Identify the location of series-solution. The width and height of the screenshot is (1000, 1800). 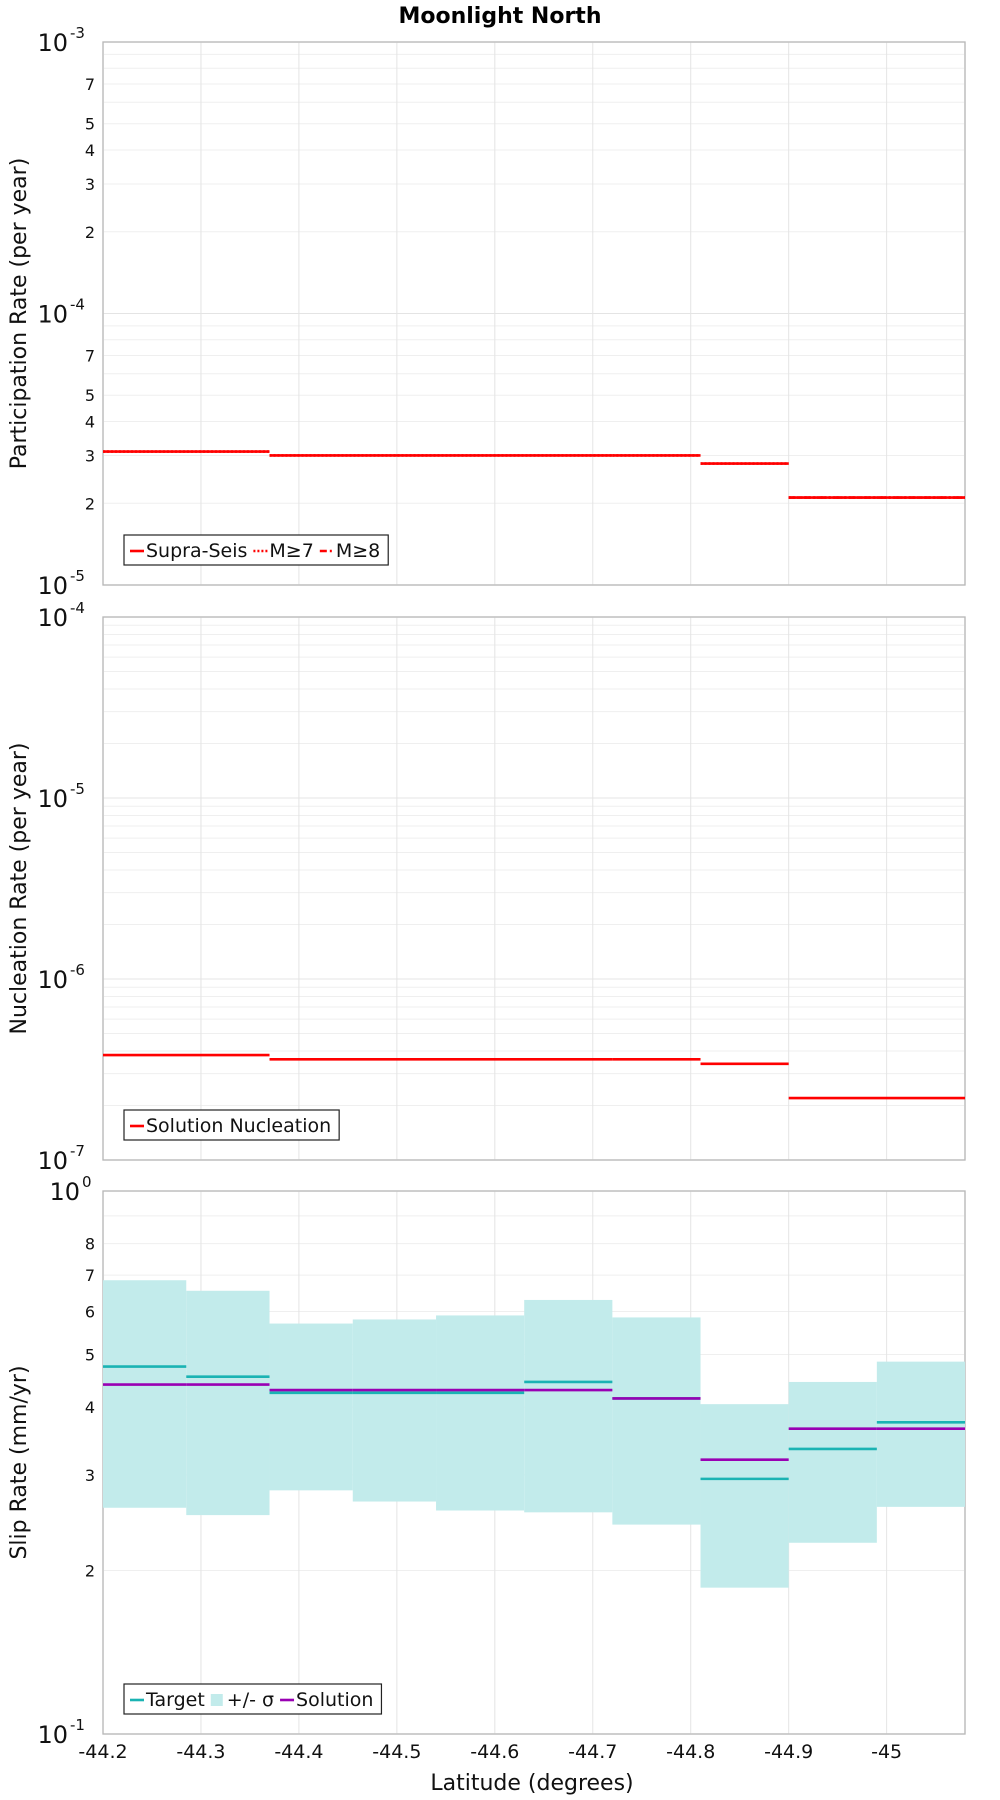
(534, 1422).